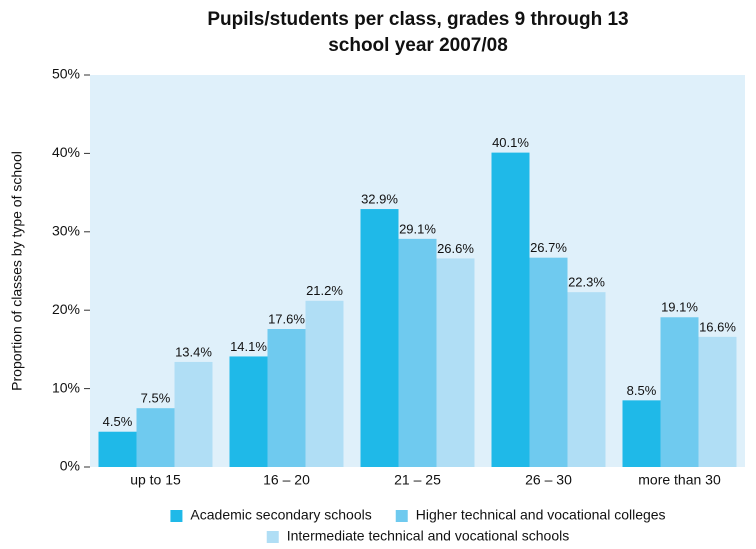  What do you see at coordinates (280, 515) in the screenshot?
I see `legend-label: Academic secondary schools` at bounding box center [280, 515].